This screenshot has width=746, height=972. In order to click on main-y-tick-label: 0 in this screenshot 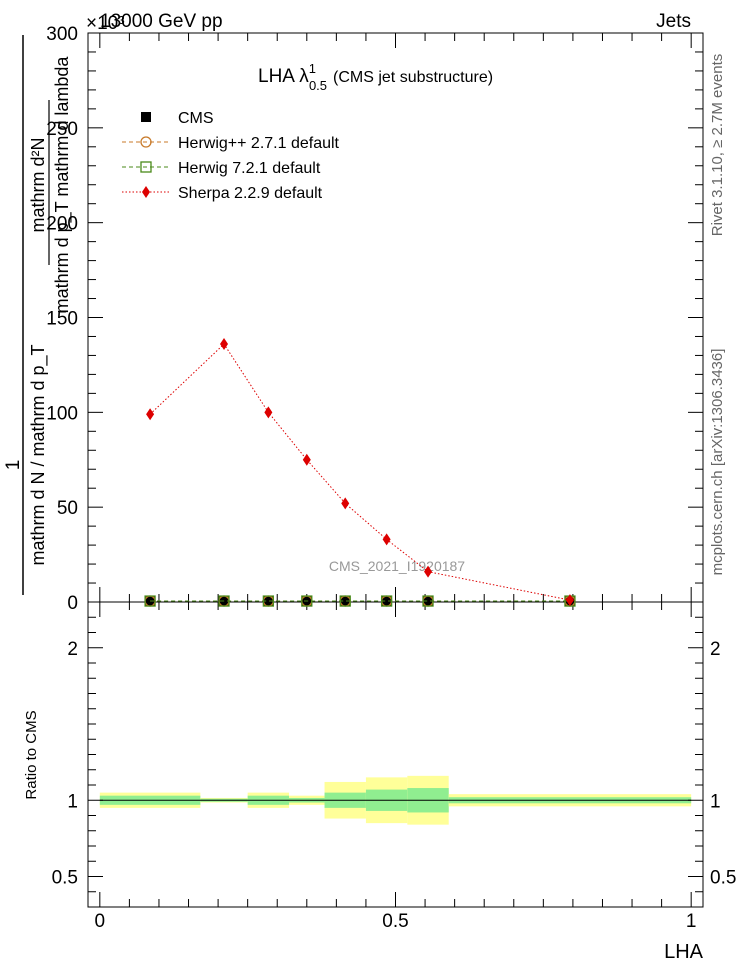, I will do `click(72, 603)`.